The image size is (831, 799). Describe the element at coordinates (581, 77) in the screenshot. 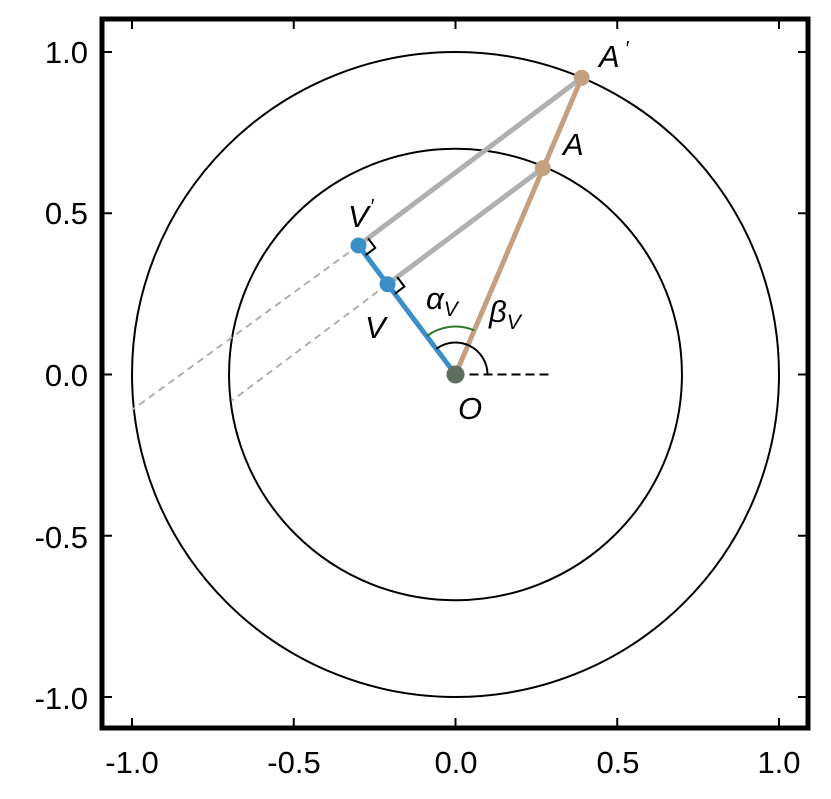

I see `point-a-prime` at that location.